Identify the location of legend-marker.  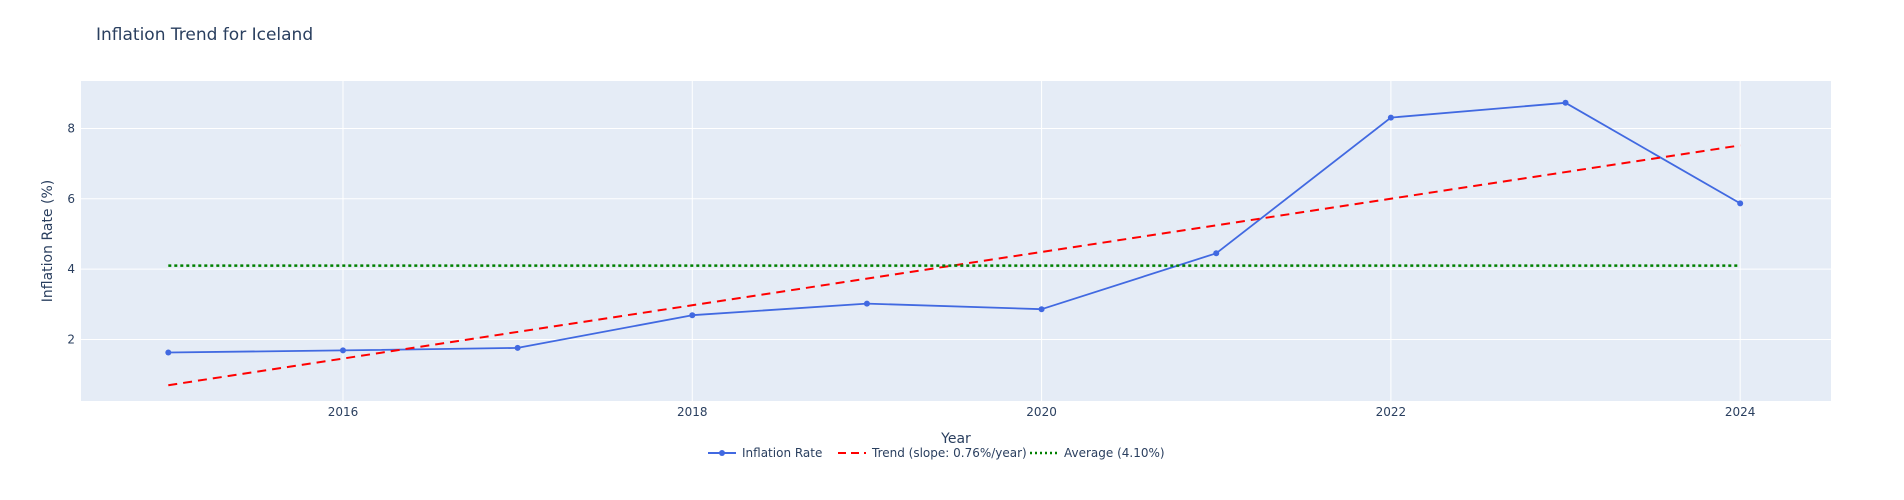
(722, 453).